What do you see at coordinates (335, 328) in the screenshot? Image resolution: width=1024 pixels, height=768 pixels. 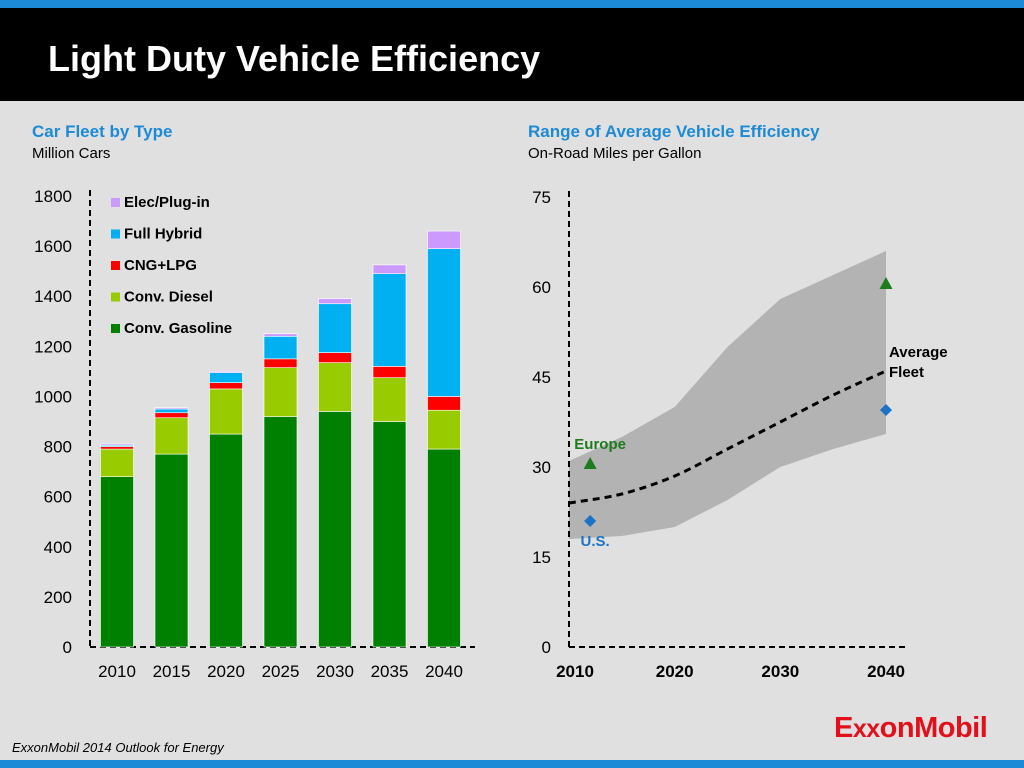 I see `bar-2030-full-hybrid` at bounding box center [335, 328].